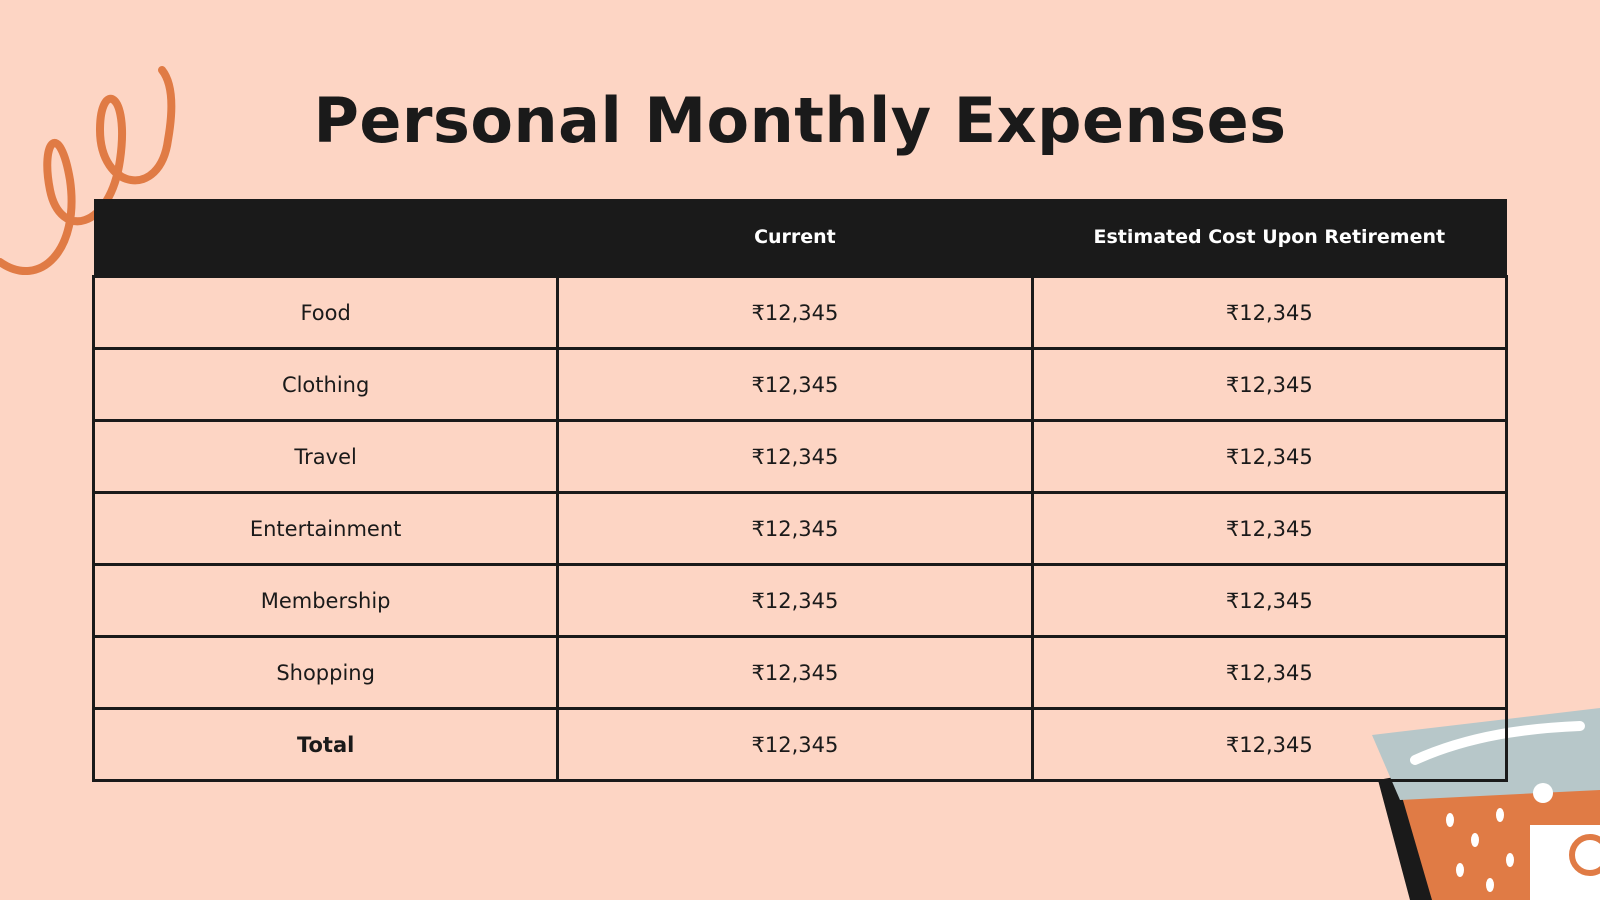 The height and width of the screenshot is (900, 1600). Describe the element at coordinates (1269, 238) in the screenshot. I see `header-cell: Estimated Cost Upon Retirement` at that location.